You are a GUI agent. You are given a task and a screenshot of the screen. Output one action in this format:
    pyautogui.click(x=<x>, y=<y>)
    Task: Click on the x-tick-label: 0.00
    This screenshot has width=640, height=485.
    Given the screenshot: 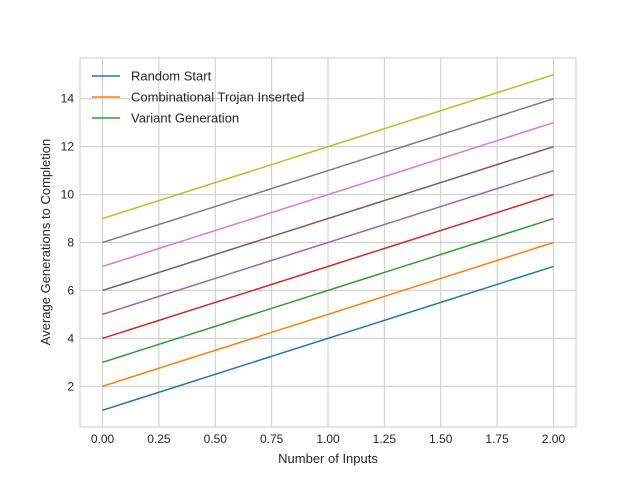 What is the action you would take?
    pyautogui.click(x=103, y=439)
    